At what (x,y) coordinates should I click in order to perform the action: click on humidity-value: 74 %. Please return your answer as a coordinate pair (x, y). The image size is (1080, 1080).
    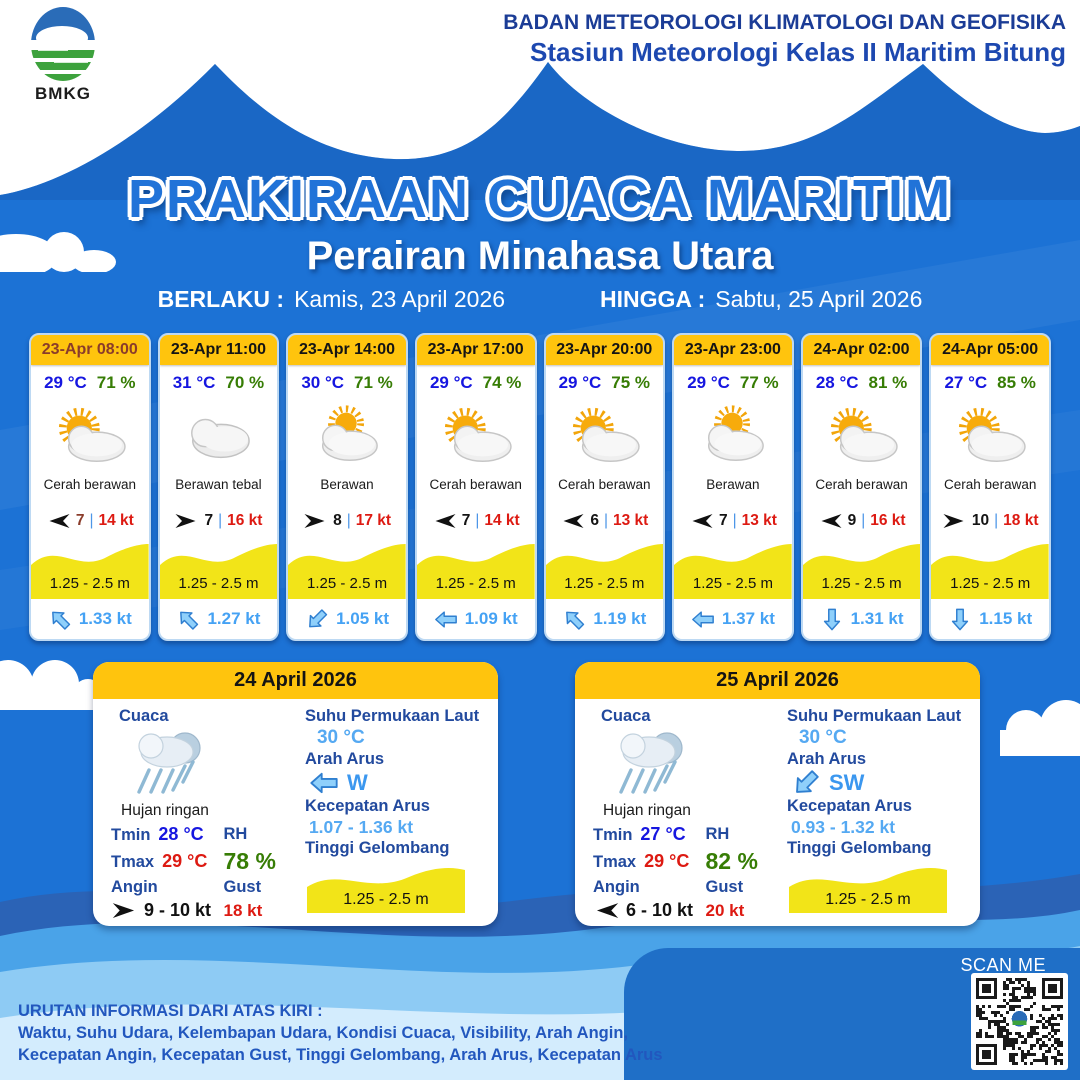
    Looking at the image, I should click on (502, 382).